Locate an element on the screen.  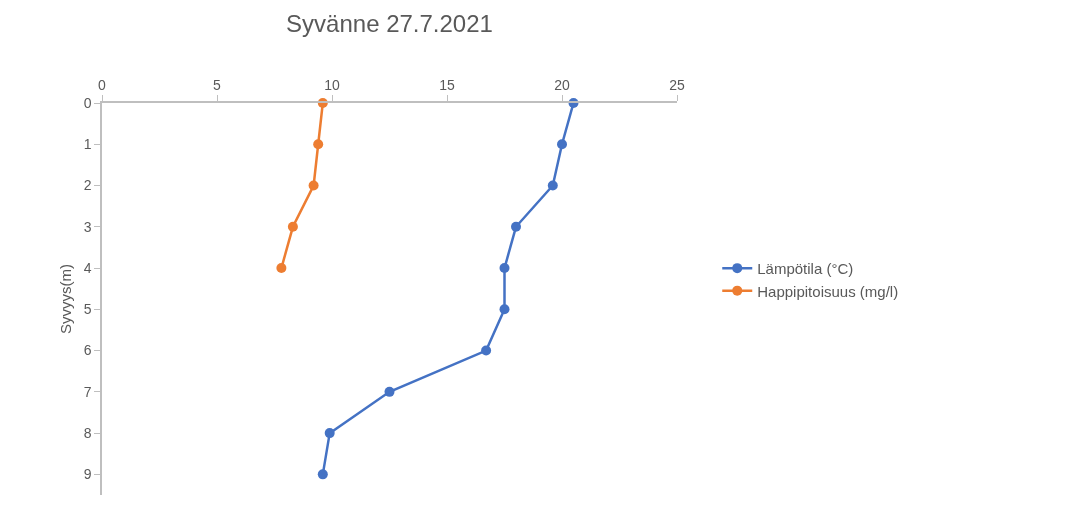
y-tick-label: 8 is located at coordinates (87, 433).